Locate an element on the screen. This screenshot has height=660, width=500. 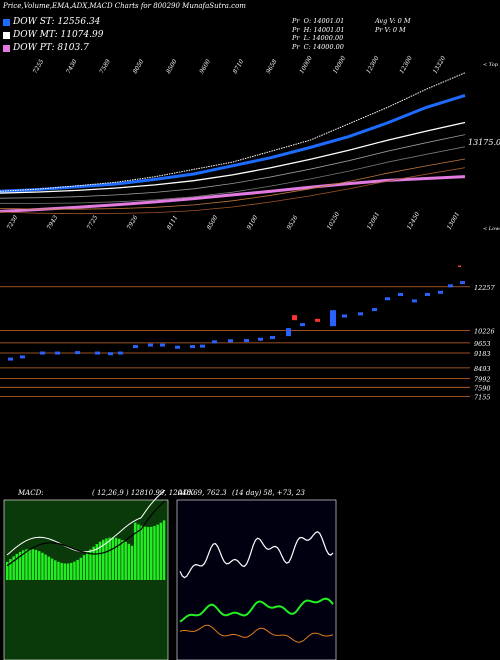
price-level-label: 12257 is located at coordinates (485, 288).